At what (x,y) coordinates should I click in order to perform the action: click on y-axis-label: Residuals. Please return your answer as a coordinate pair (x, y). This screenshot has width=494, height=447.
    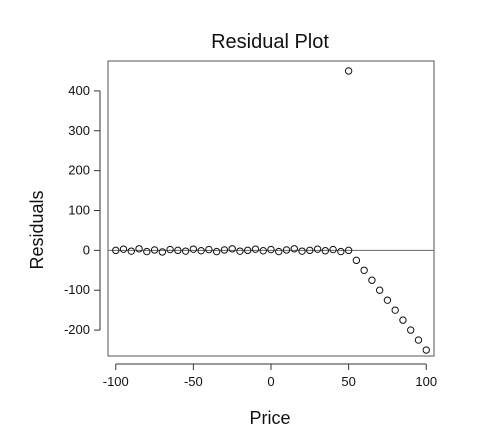
    Looking at the image, I should click on (37, 229).